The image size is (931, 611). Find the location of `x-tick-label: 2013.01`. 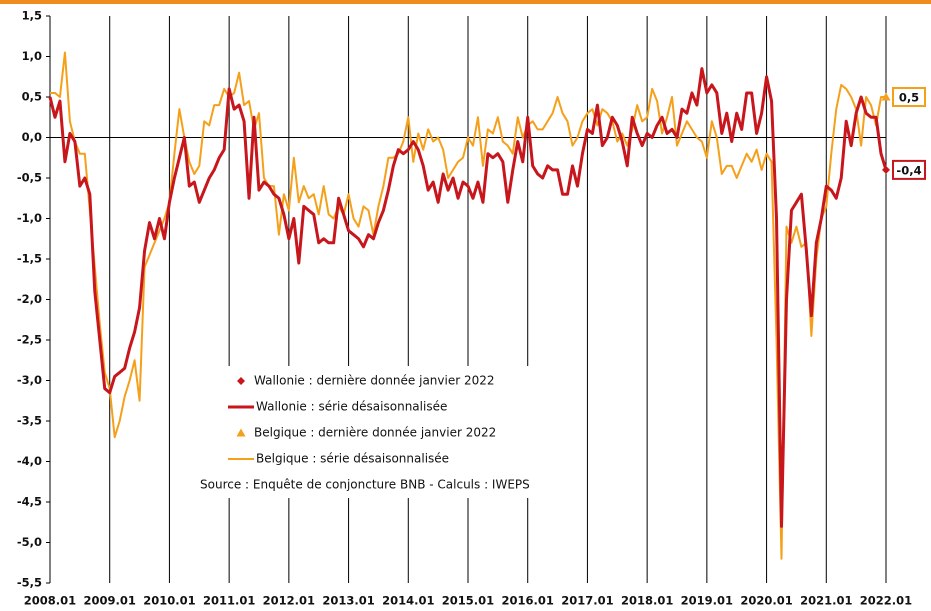

x-tick-label: 2013.01 is located at coordinates (348, 601).